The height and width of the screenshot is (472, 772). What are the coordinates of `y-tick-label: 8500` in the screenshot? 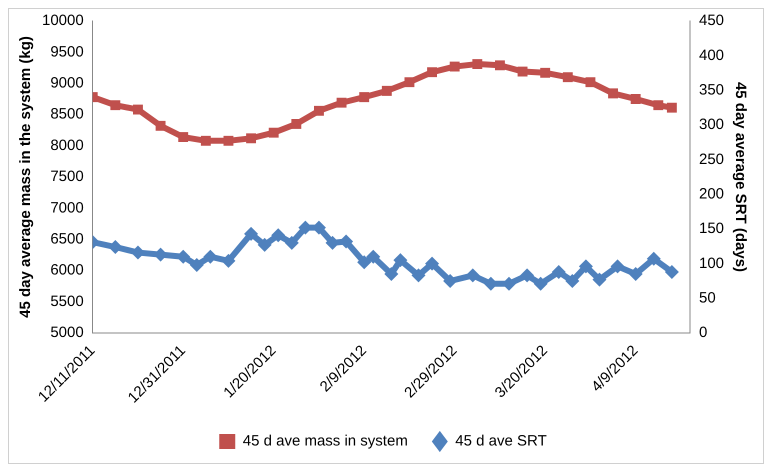 It's located at (67, 114).